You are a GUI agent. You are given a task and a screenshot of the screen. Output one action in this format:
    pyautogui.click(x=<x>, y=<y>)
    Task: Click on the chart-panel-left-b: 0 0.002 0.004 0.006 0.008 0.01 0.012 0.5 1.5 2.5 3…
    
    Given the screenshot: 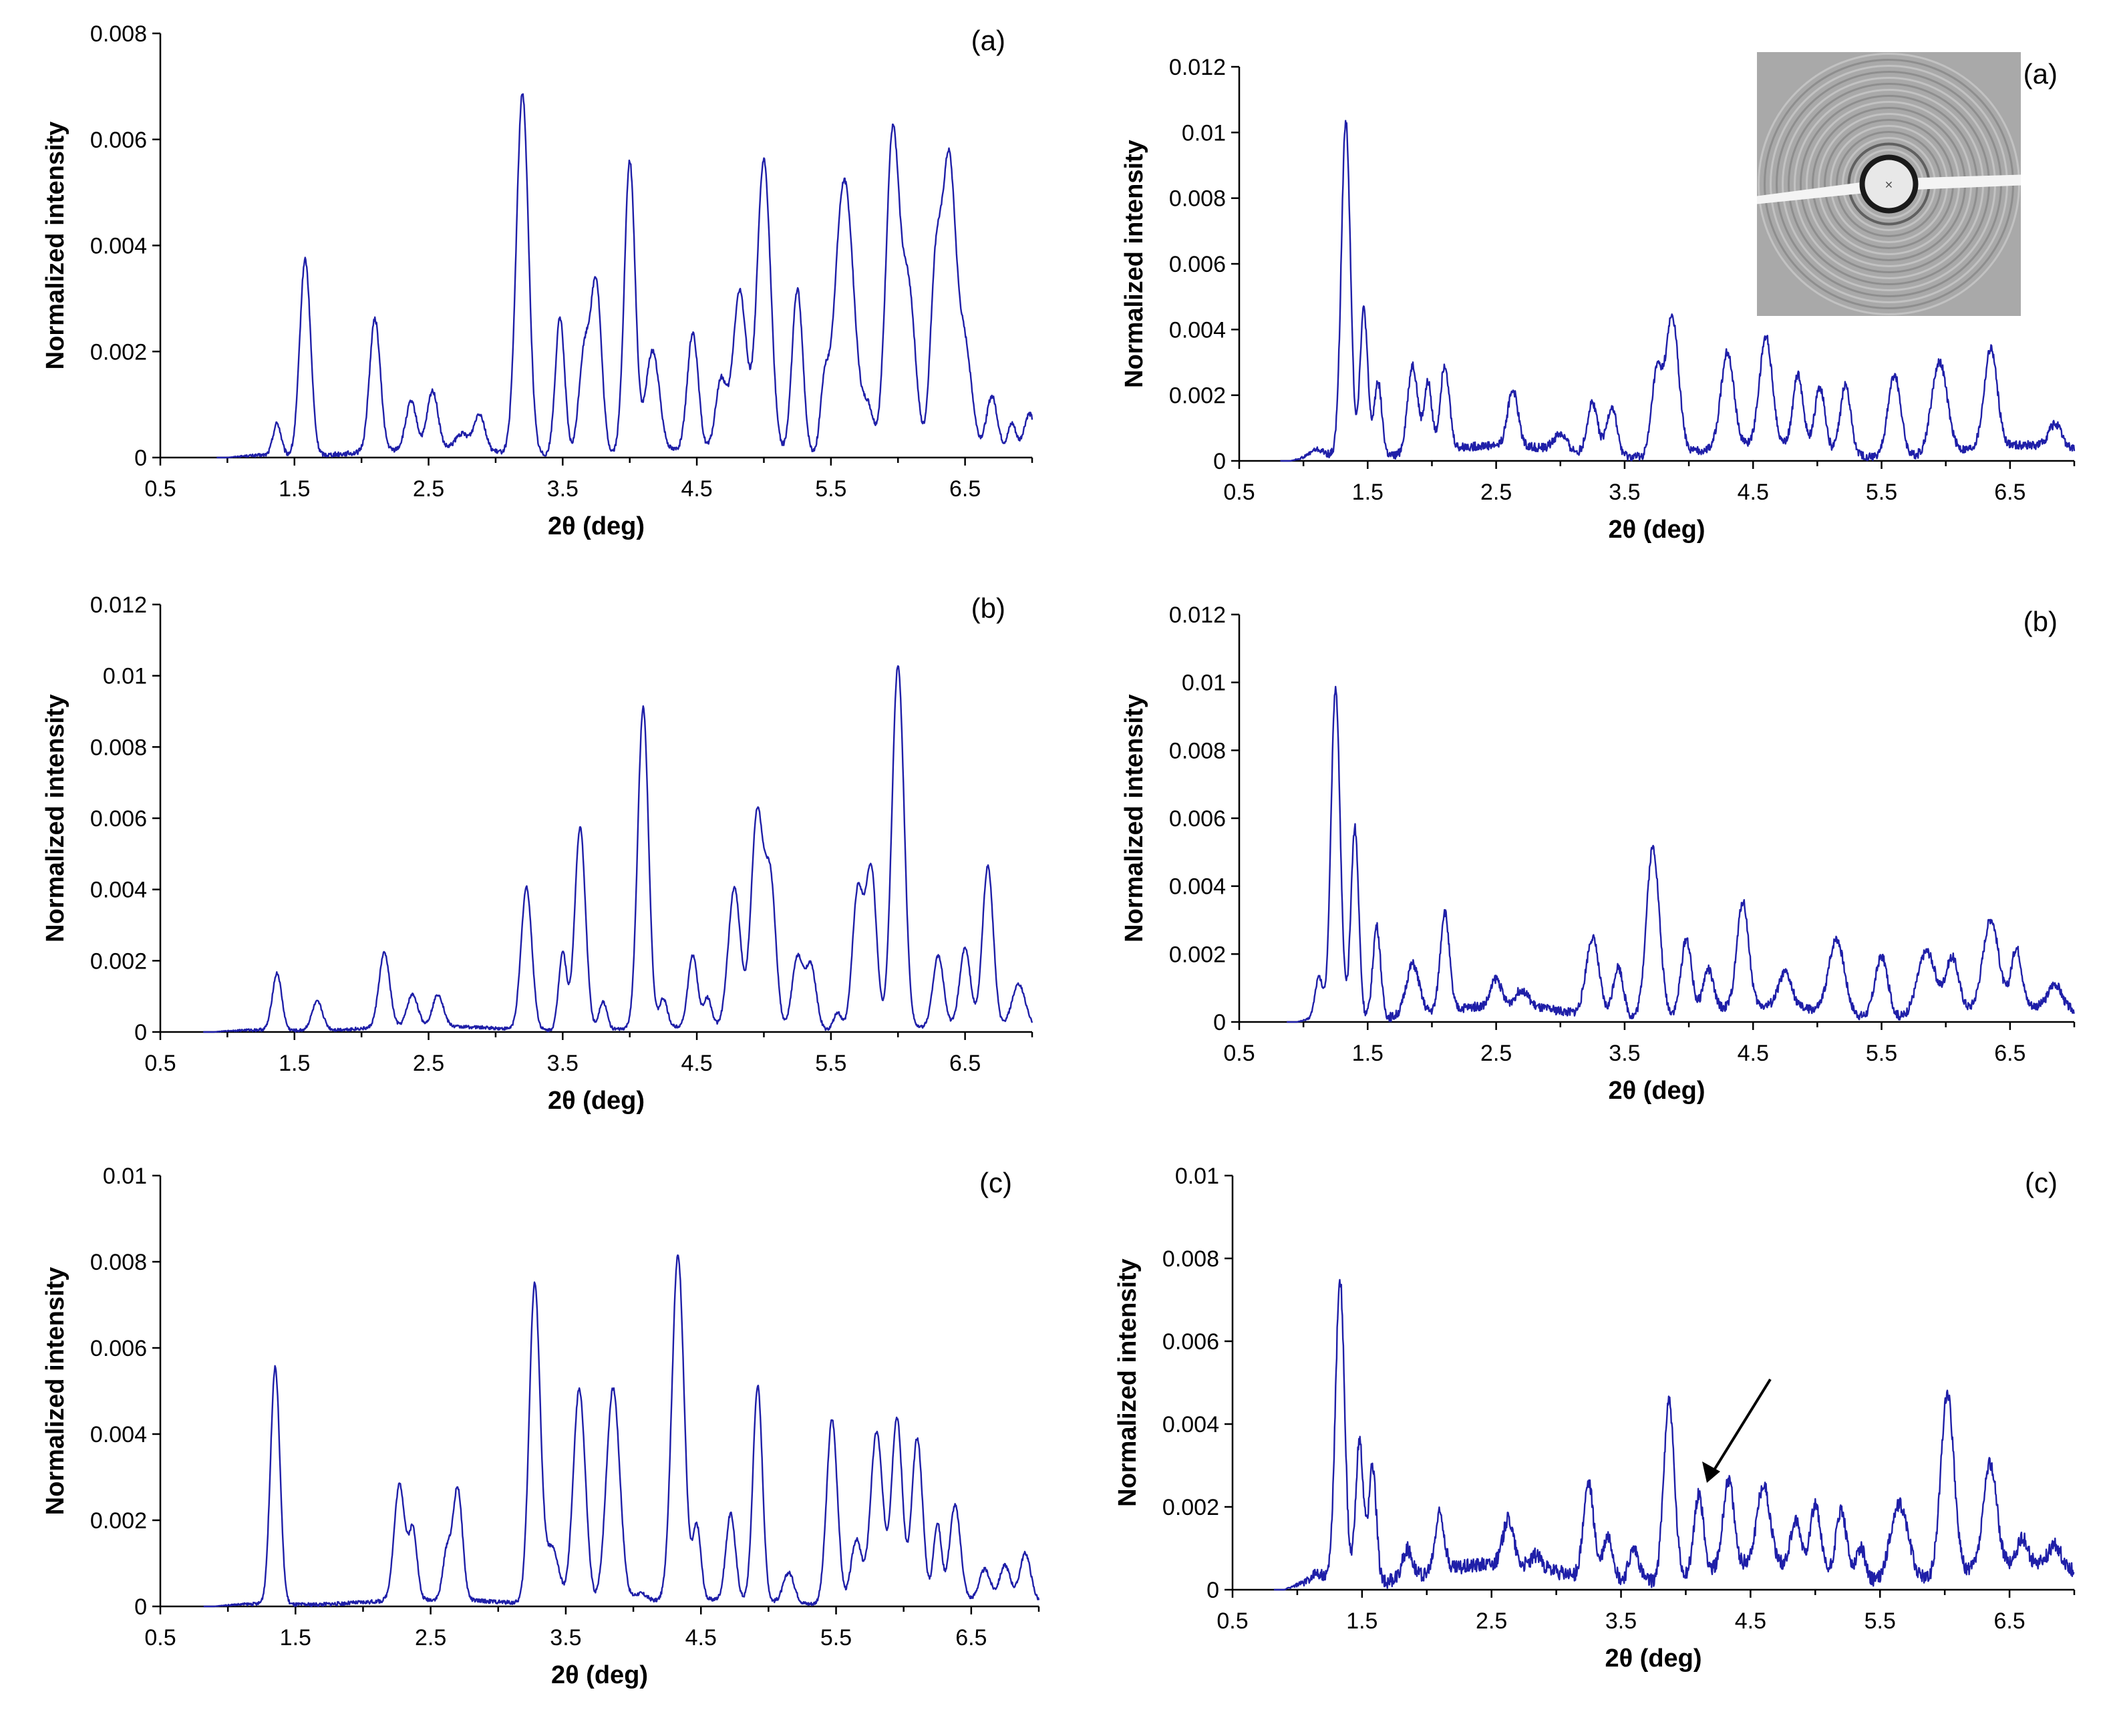 What is the action you would take?
    pyautogui.click(x=537, y=853)
    